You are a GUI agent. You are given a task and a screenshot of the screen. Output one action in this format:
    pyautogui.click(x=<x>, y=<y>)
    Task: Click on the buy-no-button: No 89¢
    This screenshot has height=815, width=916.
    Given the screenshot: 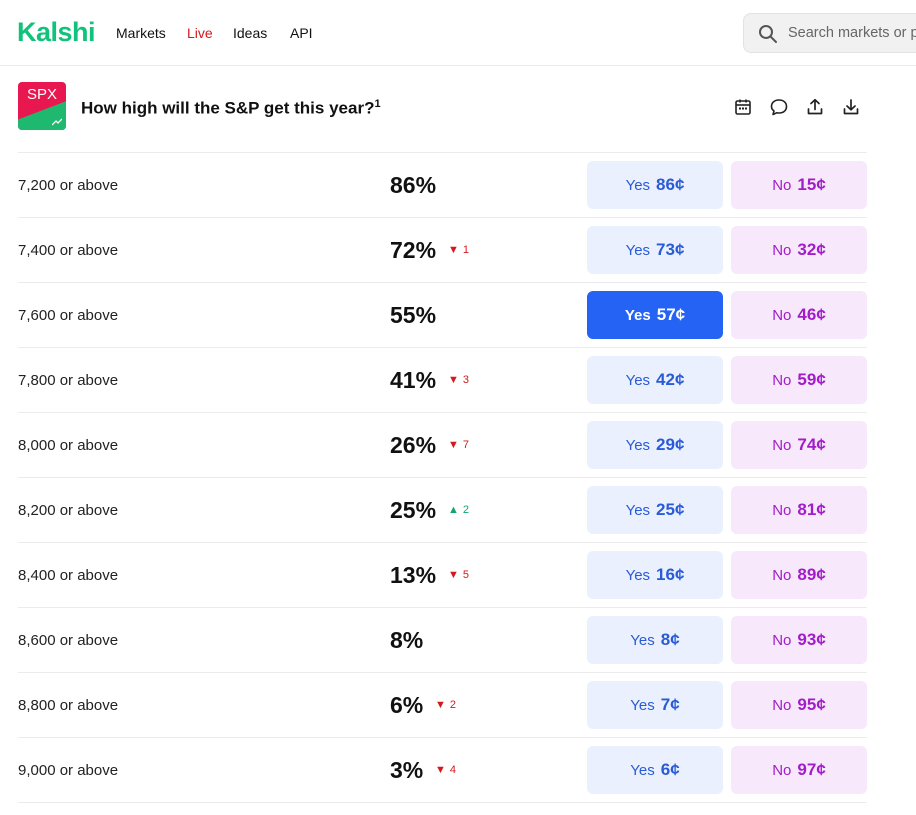 What is the action you would take?
    pyautogui.click(x=799, y=575)
    